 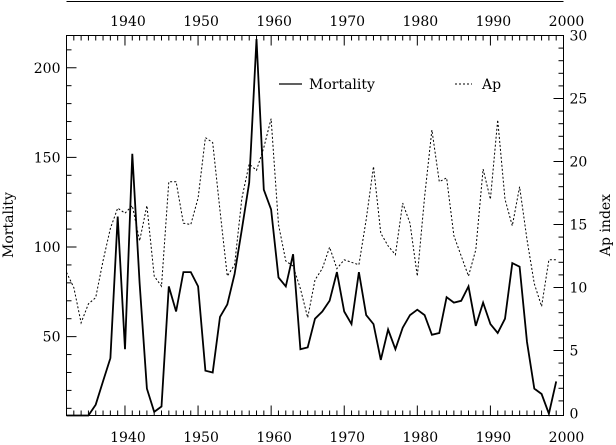 I want to click on x-tick-label: 1960, so click(x=274, y=437).